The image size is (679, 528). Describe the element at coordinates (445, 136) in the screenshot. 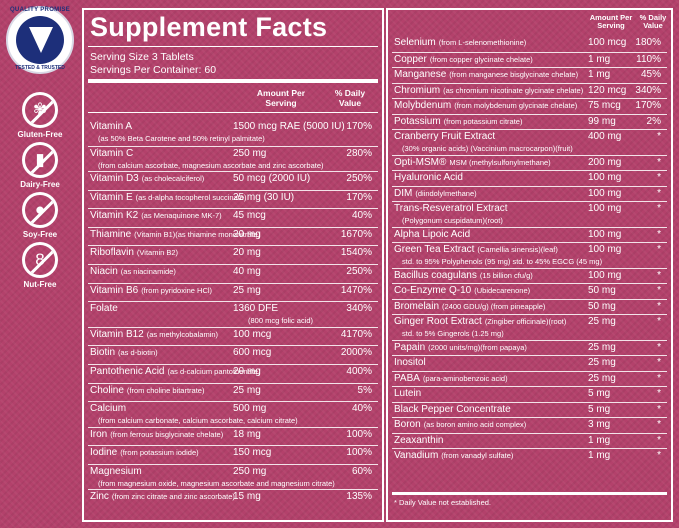

I see `nutrient-name-text: Cranberry Fruit Extract` at that location.